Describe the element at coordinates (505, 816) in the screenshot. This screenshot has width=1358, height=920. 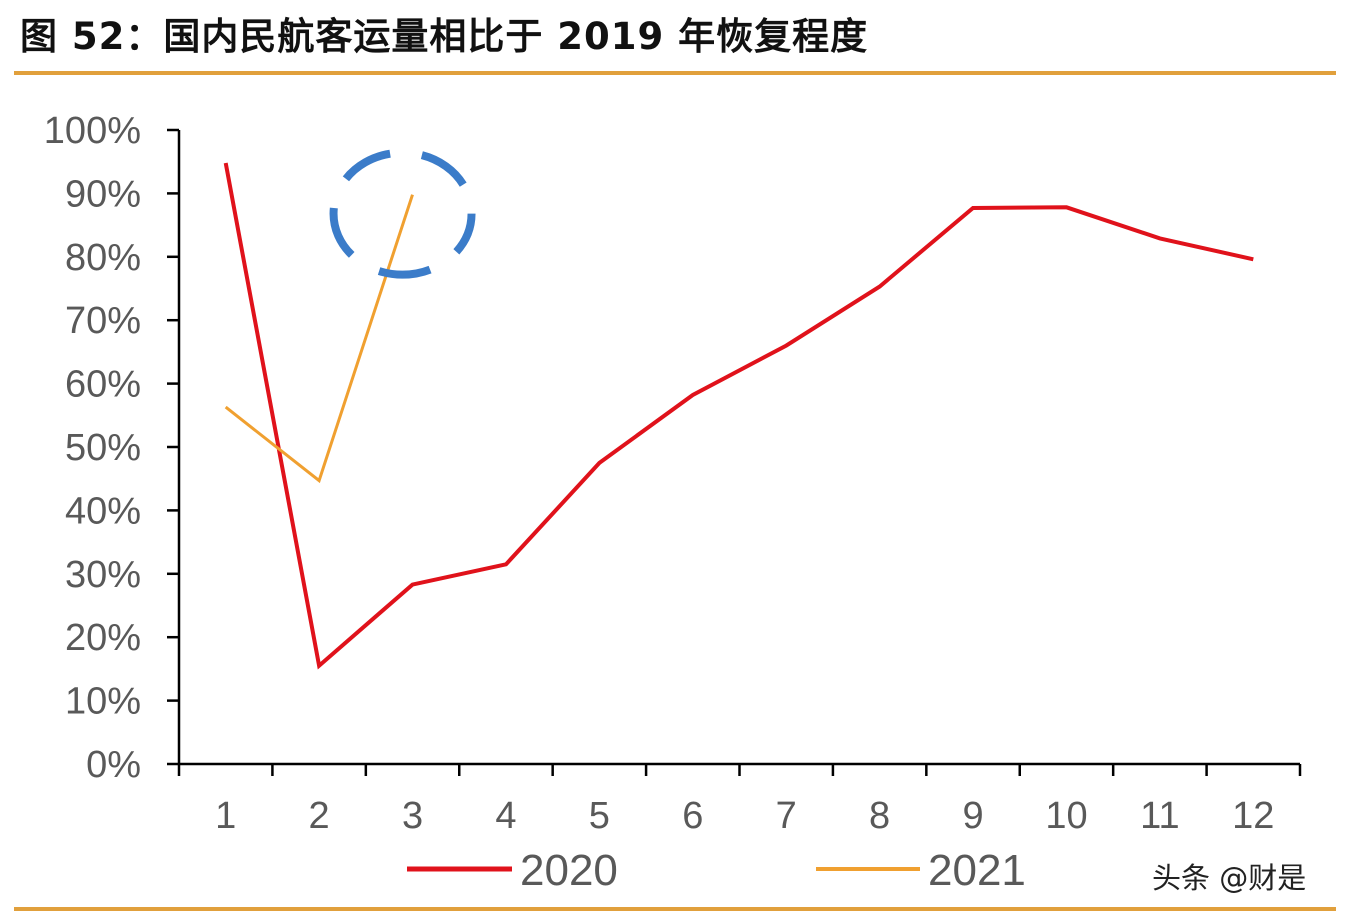
I see `x-tick-label: 4` at that location.